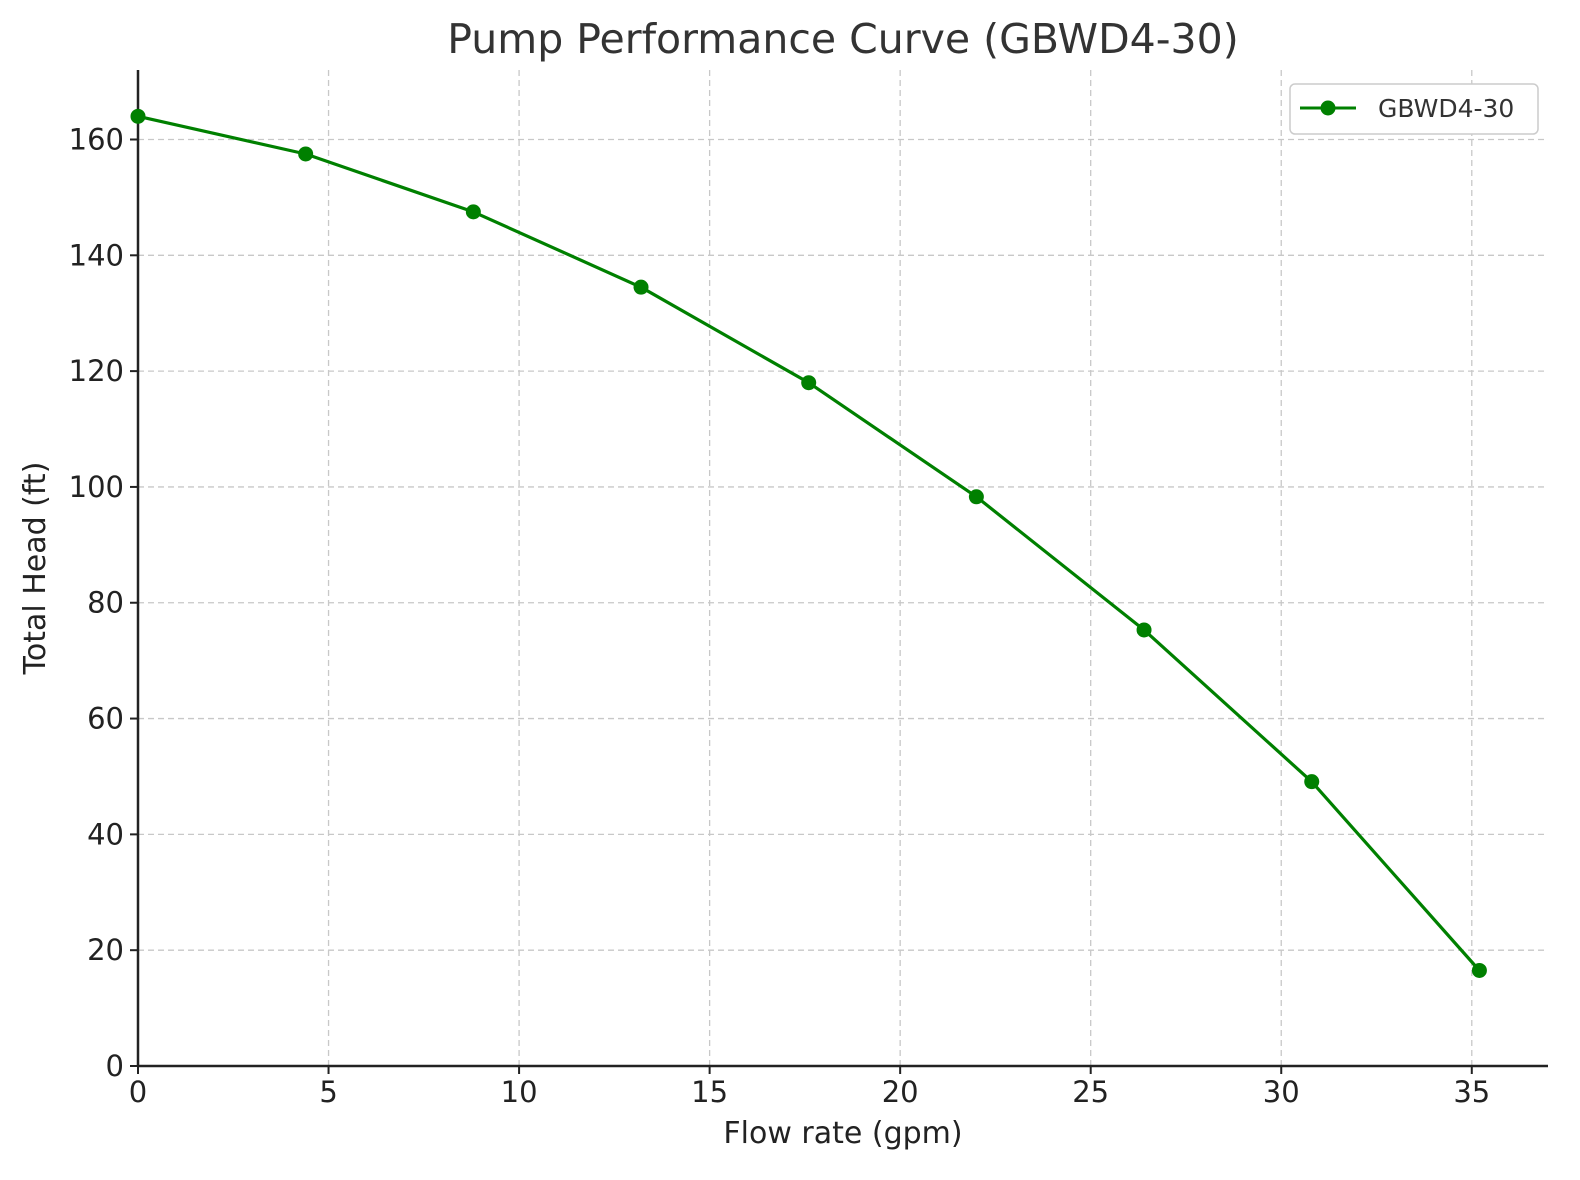 The image size is (1580, 1180). Describe the element at coordinates (328, 1092) in the screenshot. I see `x-tick-label: 5` at that location.